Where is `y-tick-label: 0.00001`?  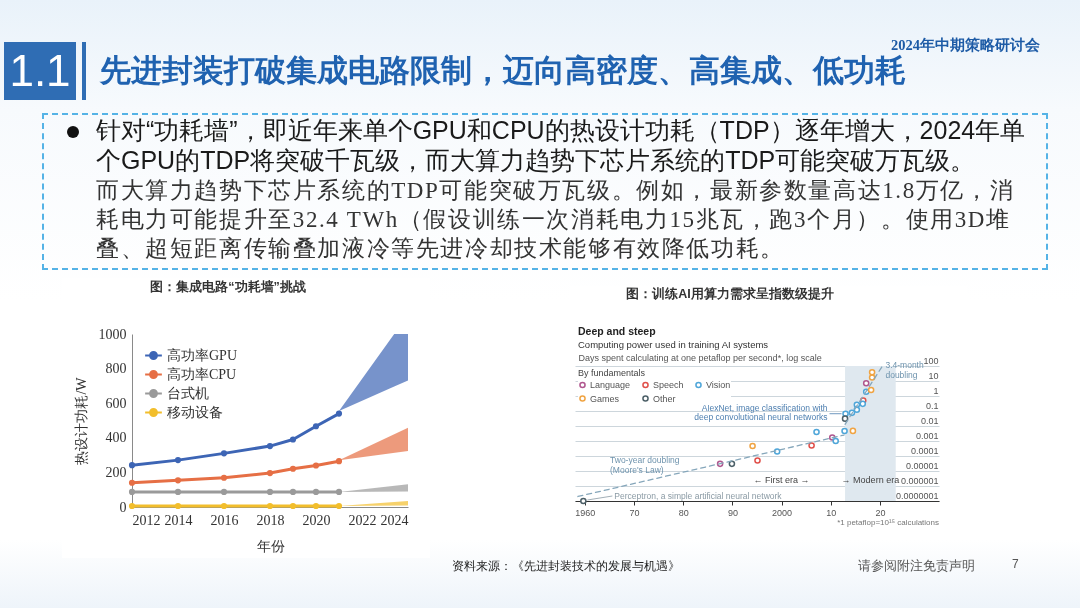 y-tick-label: 0.00001 is located at coordinates (922, 465).